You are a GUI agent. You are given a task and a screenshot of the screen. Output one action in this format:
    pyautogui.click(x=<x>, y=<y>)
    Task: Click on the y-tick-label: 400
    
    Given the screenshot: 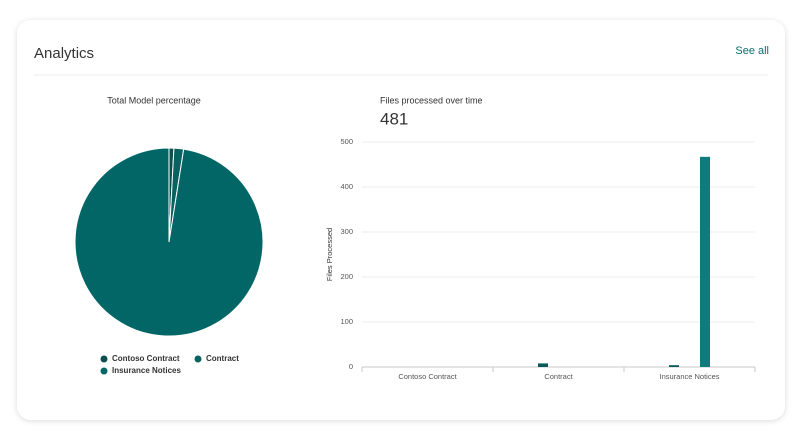 What is the action you would take?
    pyautogui.click(x=346, y=186)
    